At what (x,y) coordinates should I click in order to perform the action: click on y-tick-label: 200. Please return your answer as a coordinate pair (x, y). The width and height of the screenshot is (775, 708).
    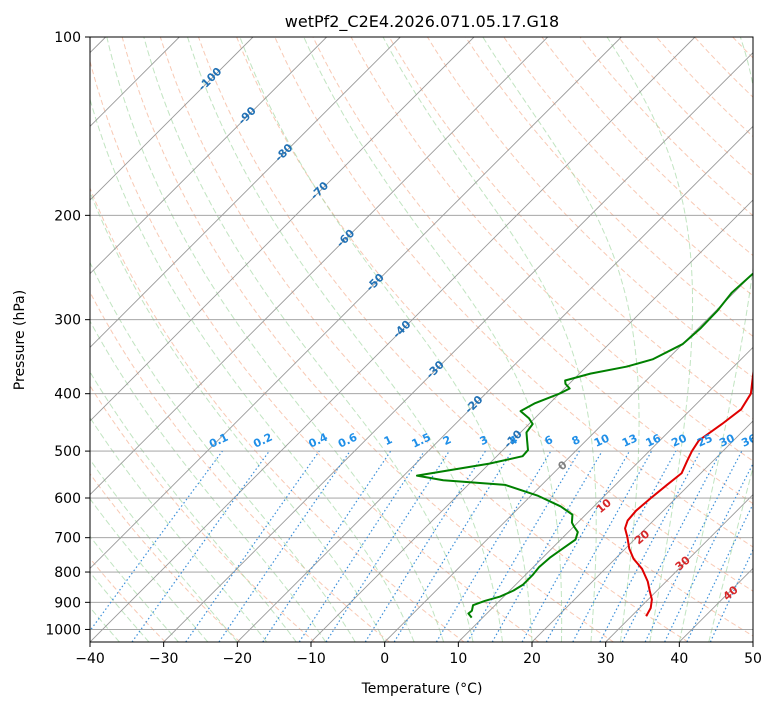
    Looking at the image, I should click on (67, 216).